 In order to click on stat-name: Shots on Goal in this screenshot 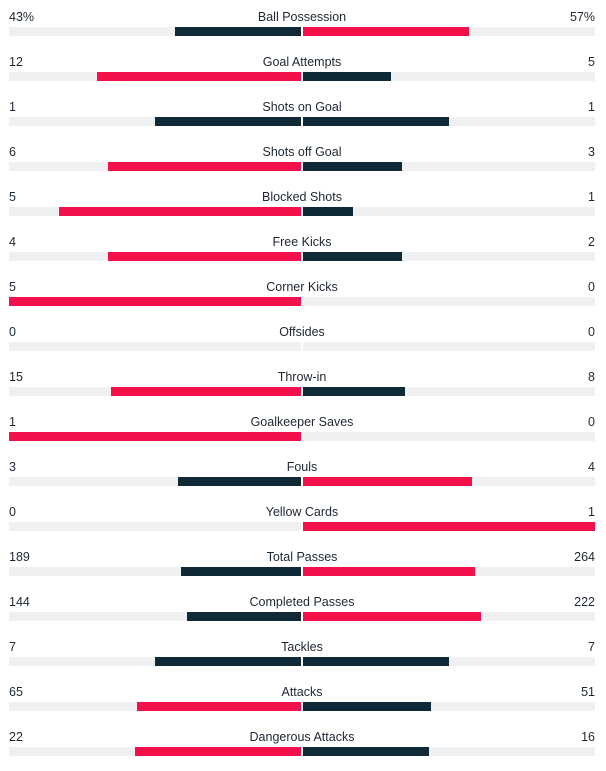, I will do `click(302, 107)`.